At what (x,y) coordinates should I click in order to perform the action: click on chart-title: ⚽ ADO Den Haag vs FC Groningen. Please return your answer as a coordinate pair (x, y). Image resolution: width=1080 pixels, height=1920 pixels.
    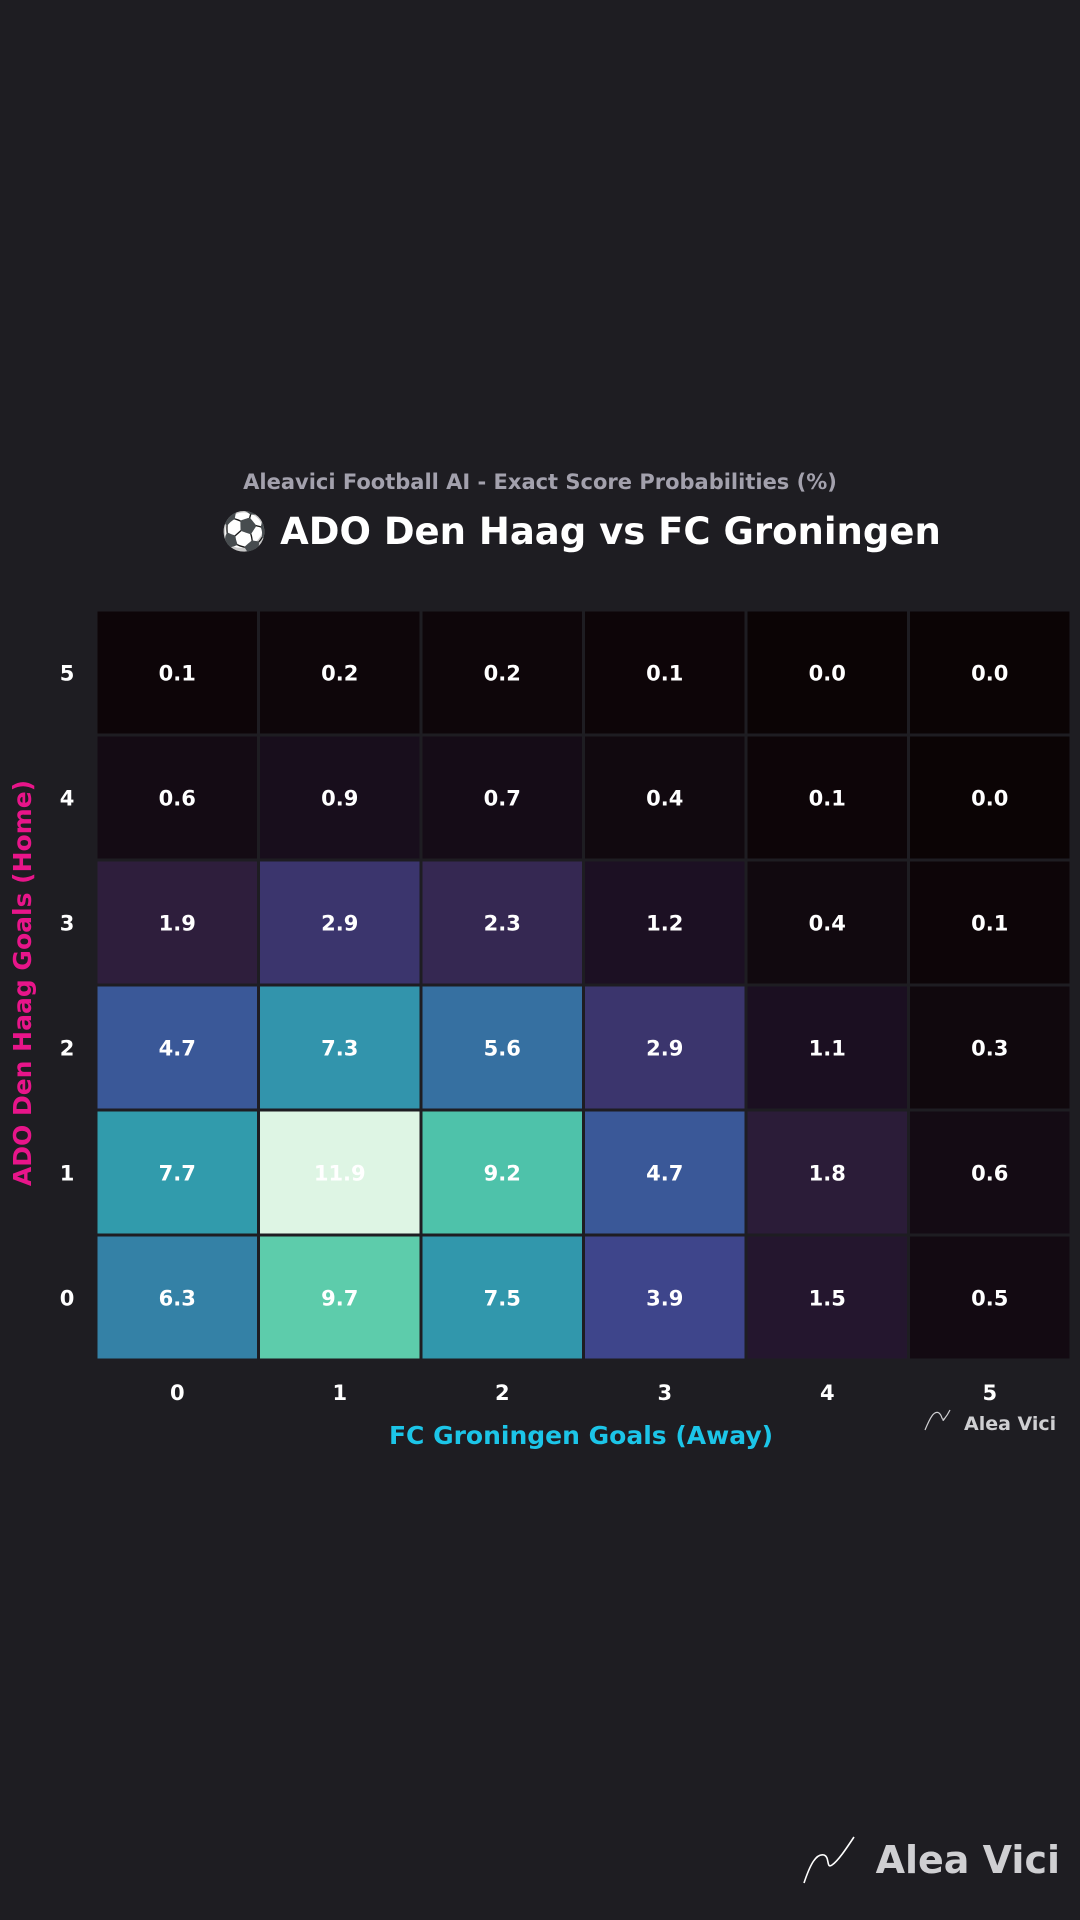
    Looking at the image, I should click on (581, 531).